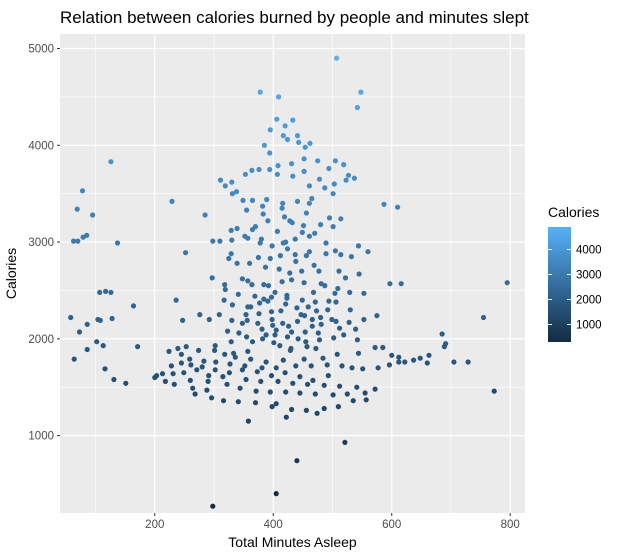  I want to click on y-axis-ticks: 1000 2000 3000 4000 5000, so click(44, 243).